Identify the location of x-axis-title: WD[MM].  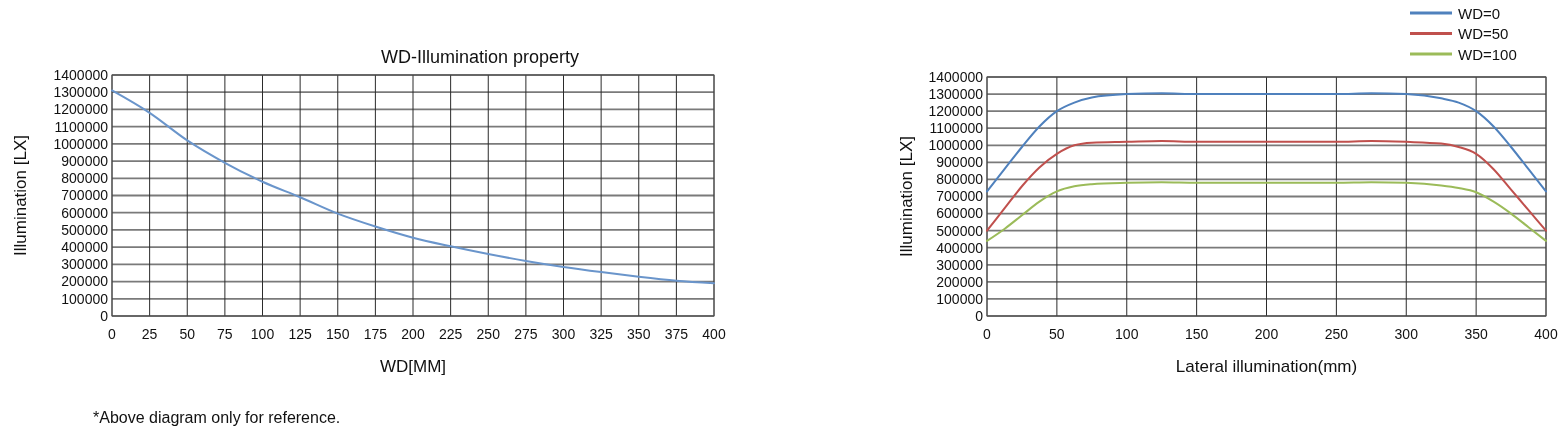
(413, 366).